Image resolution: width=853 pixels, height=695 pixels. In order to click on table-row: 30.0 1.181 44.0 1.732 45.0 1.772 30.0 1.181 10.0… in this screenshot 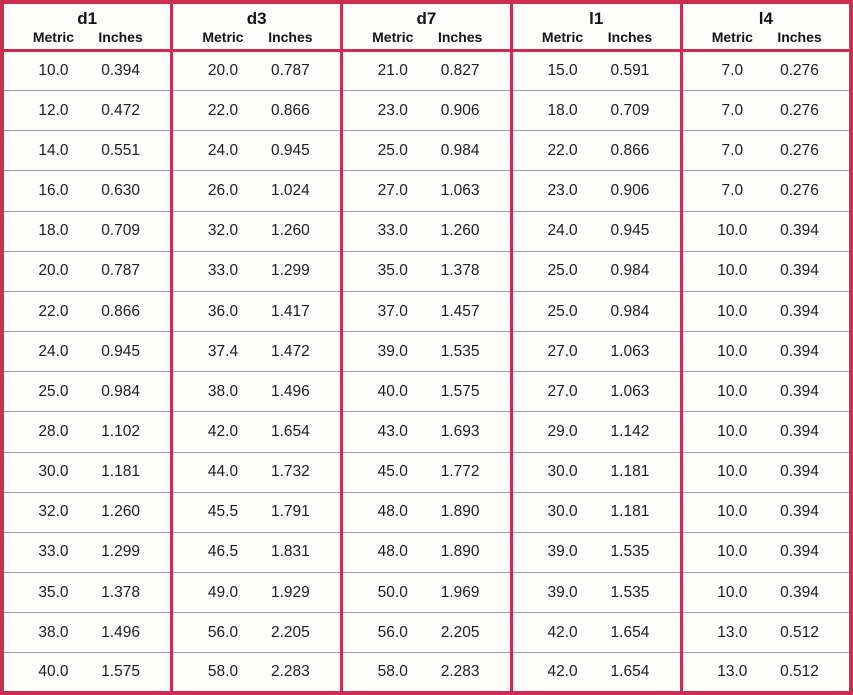, I will do `click(426, 472)`.